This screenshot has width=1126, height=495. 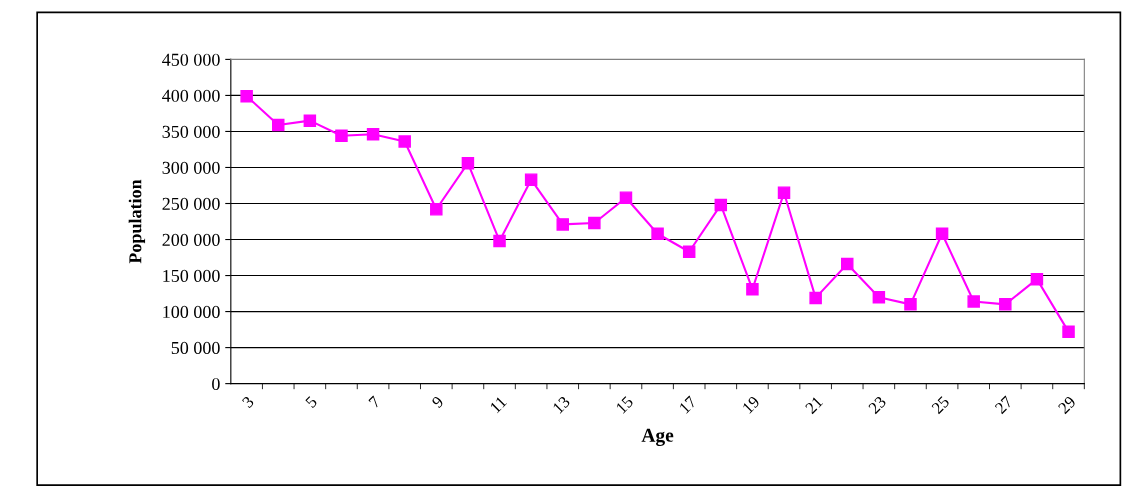 What do you see at coordinates (191, 59) in the screenshot?
I see `y-tick-label: 450 000` at bounding box center [191, 59].